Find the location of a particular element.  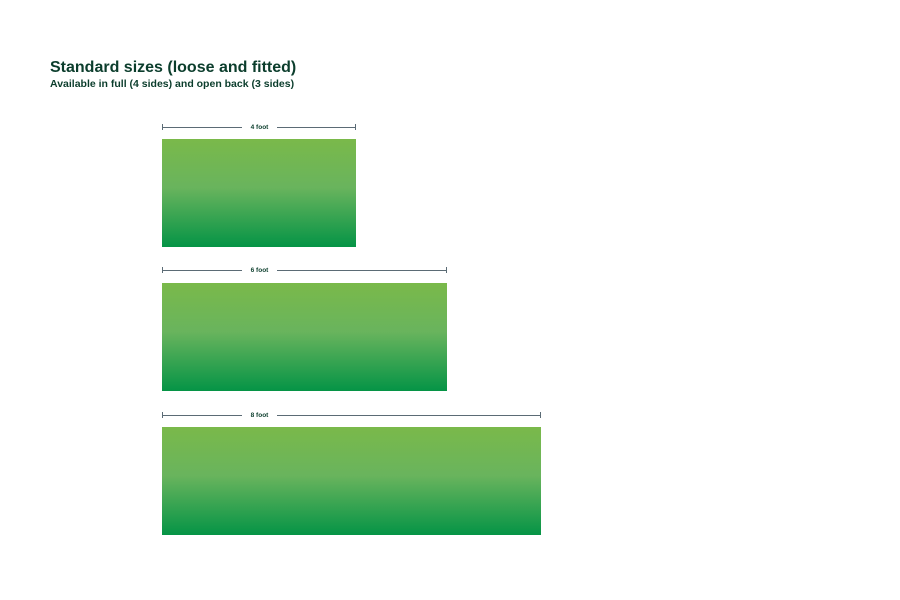

dimension-line-6-foot: 6 foot is located at coordinates (304, 270).